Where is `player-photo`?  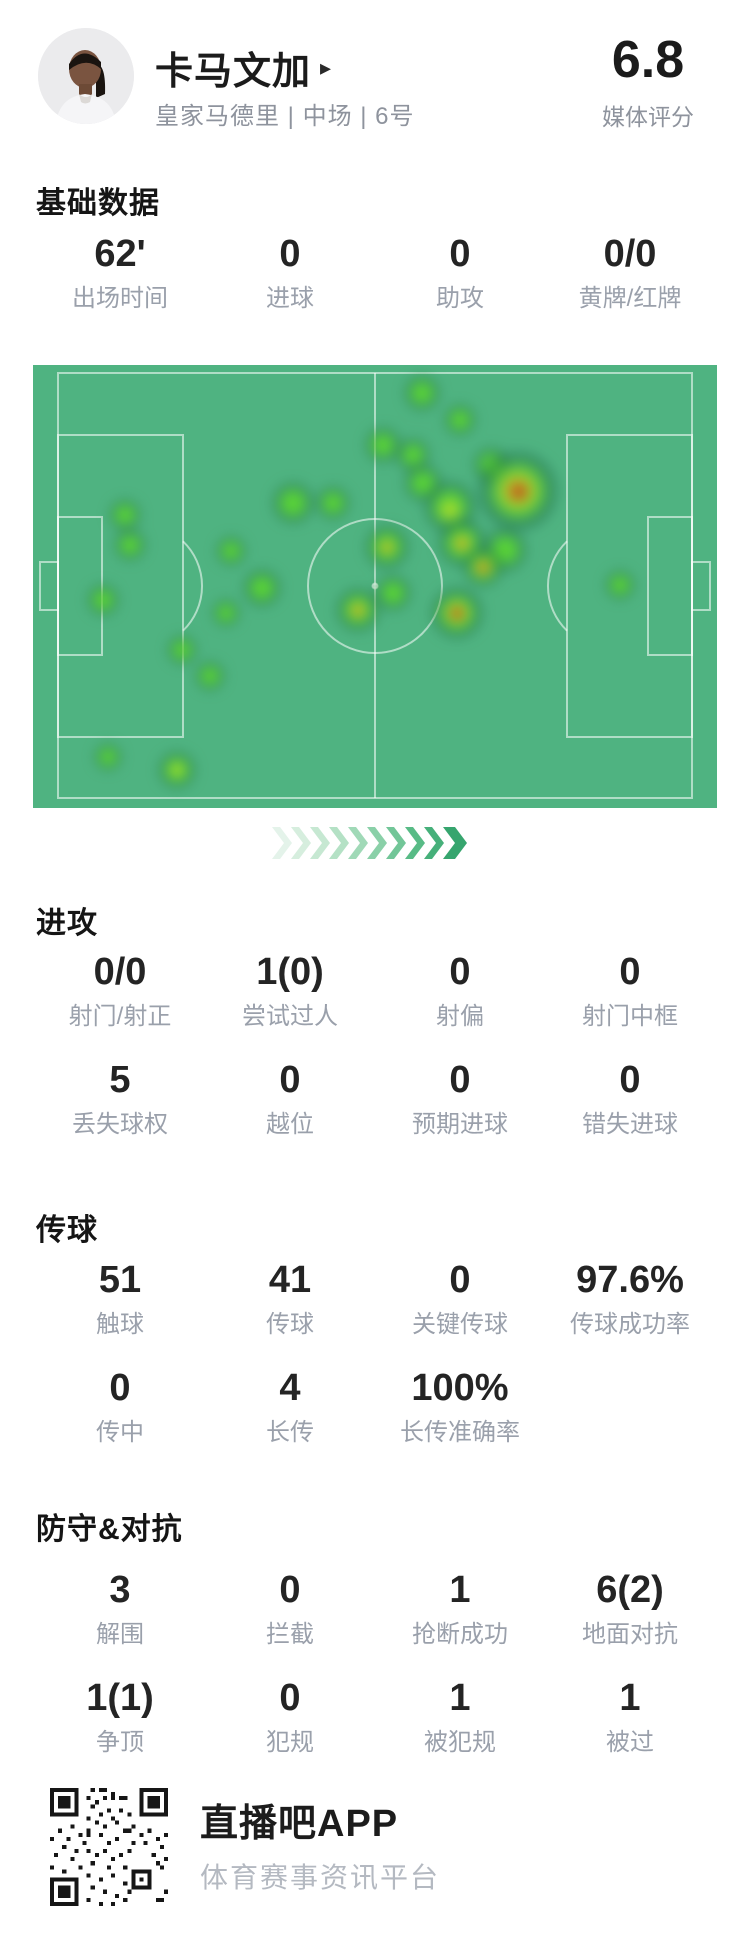 player-photo is located at coordinates (86, 76).